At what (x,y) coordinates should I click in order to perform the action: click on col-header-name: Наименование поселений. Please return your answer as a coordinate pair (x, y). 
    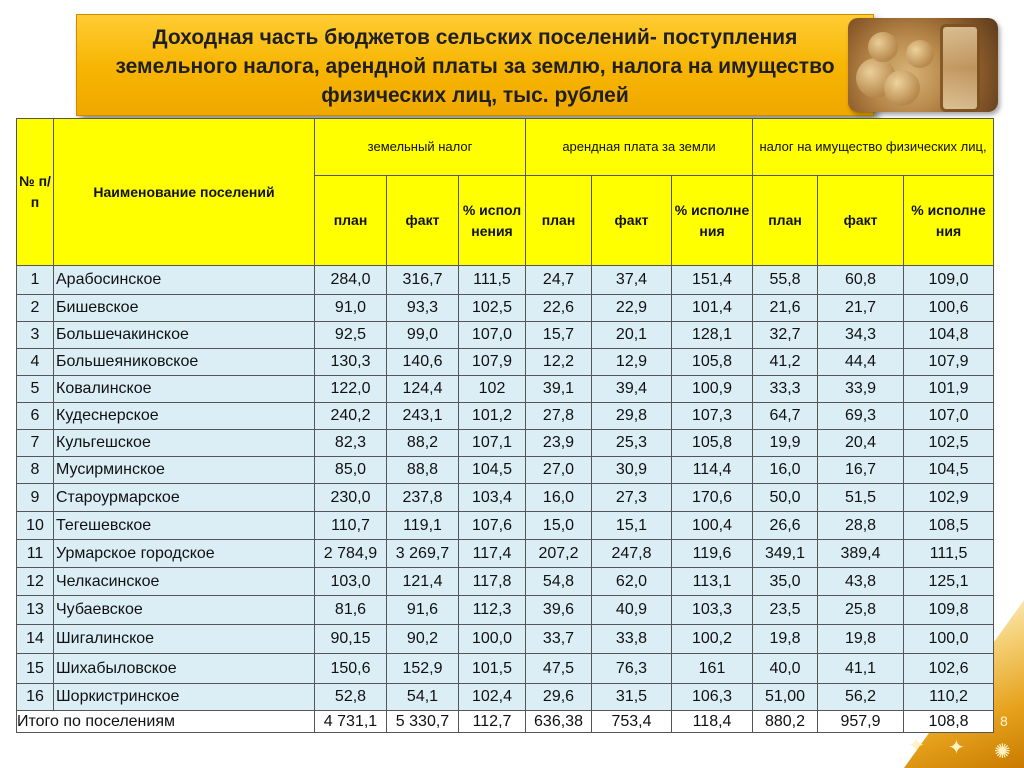
    Looking at the image, I should click on (184, 192).